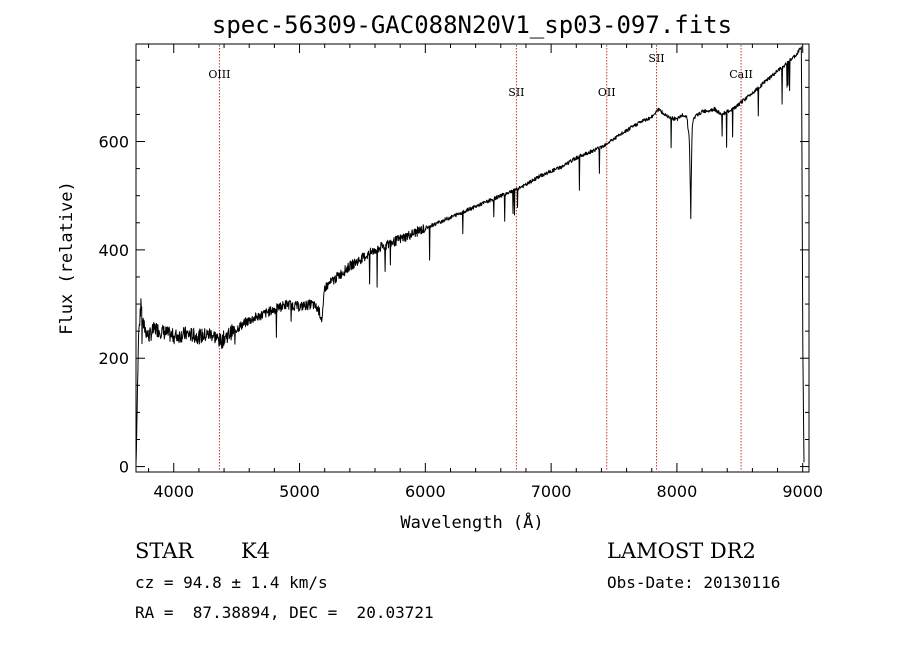 This screenshot has width=900, height=649. Describe the element at coordinates (67, 258) in the screenshot. I see `y-axis-title: Flux (relative)` at that location.